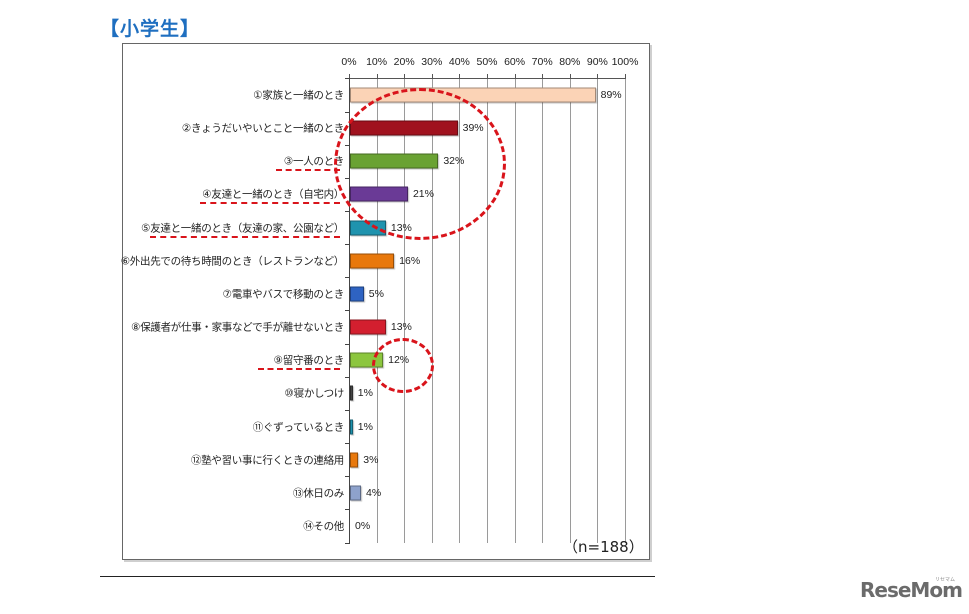 The height and width of the screenshot is (614, 969). Describe the element at coordinates (371, 459) in the screenshot. I see `value-label: 3%` at that location.